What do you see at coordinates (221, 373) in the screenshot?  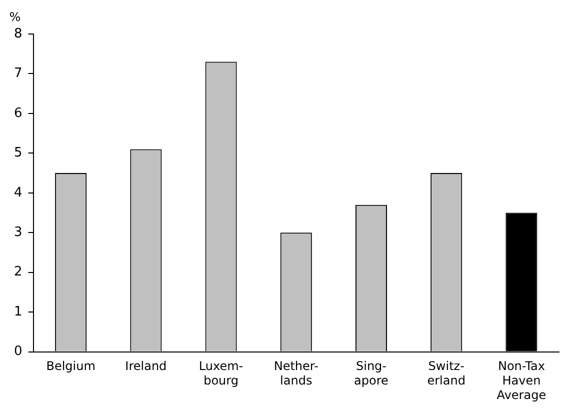 I see `x-tick-label: Luxem- bourg` at bounding box center [221, 373].